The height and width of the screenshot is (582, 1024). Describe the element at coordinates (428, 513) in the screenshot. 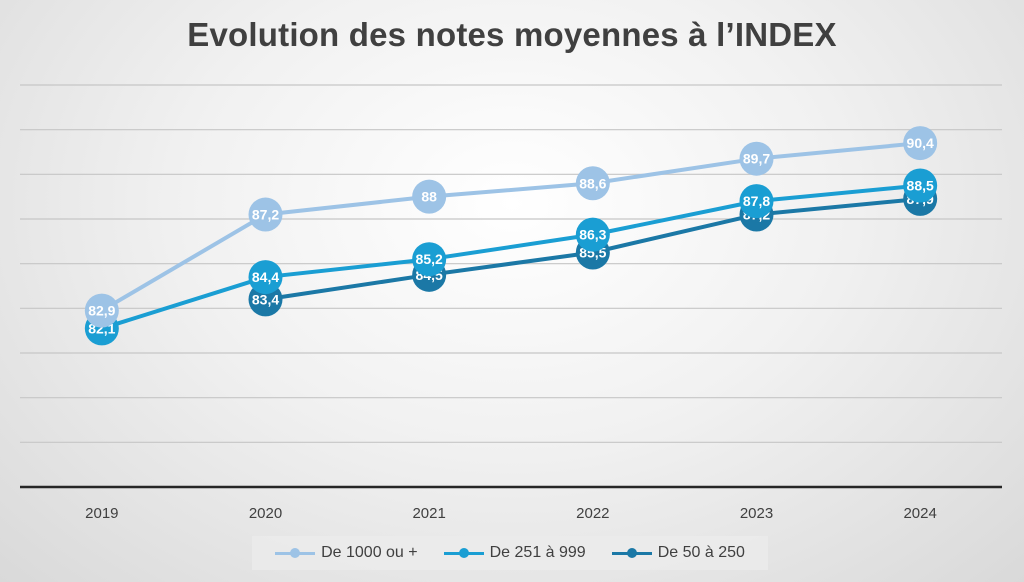

I see `x-tick-label: 2021` at that location.